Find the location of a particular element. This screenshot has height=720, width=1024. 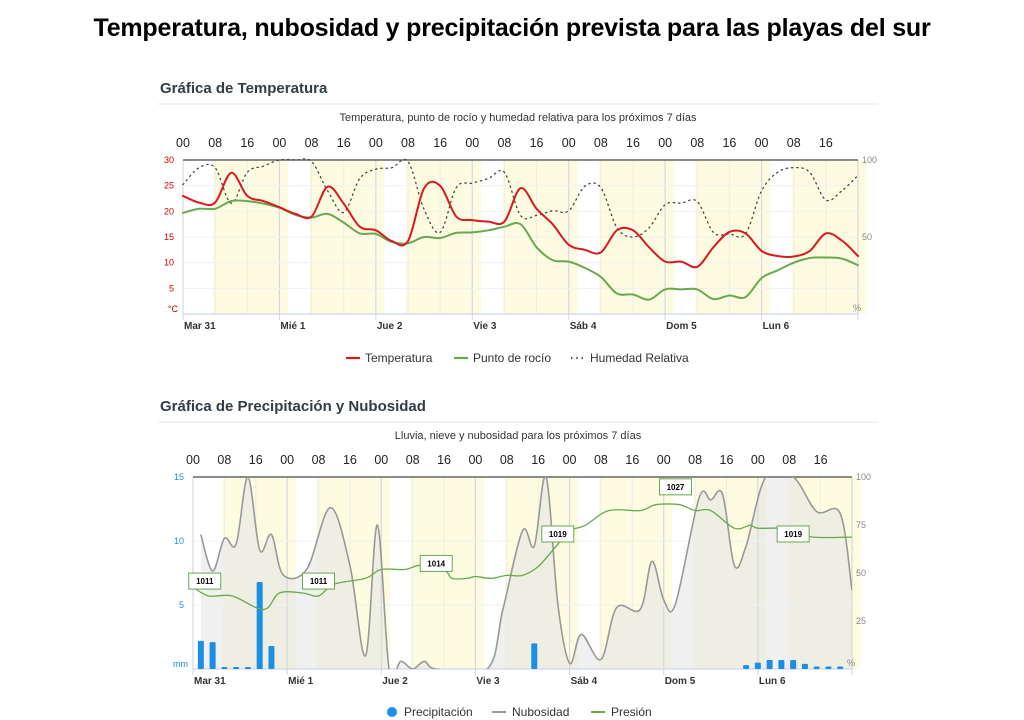

legend-label: Presión is located at coordinates (631, 712).